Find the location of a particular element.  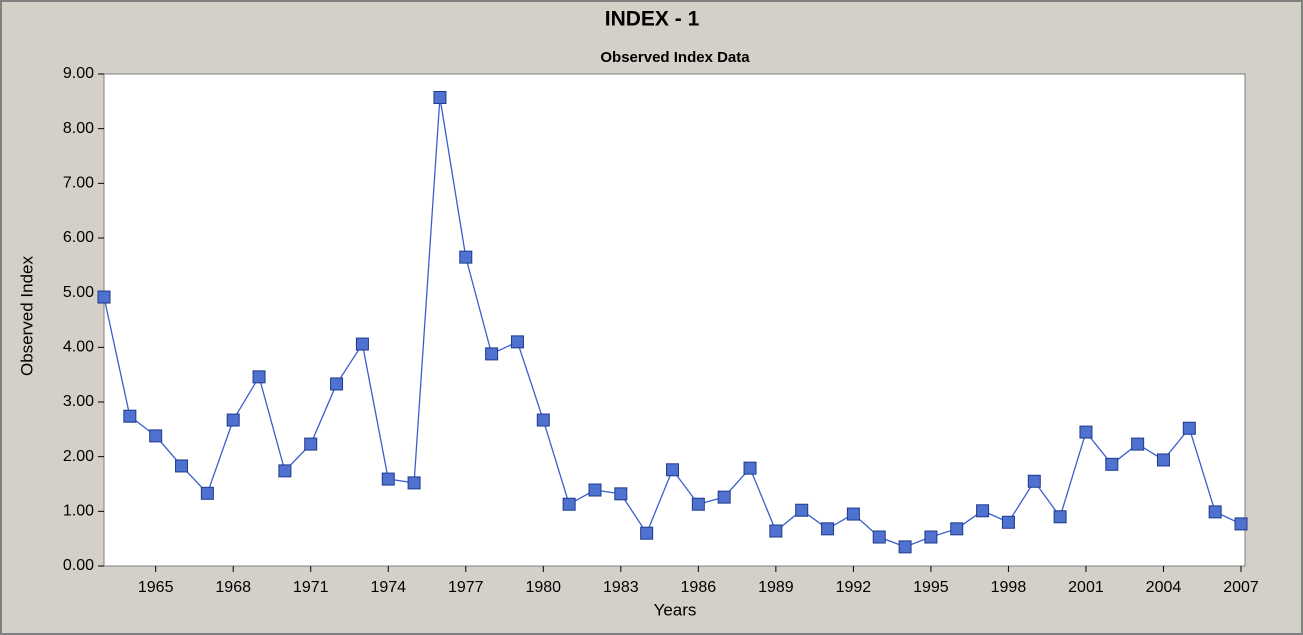

y-tick-label: 1.00 is located at coordinates (78, 511).